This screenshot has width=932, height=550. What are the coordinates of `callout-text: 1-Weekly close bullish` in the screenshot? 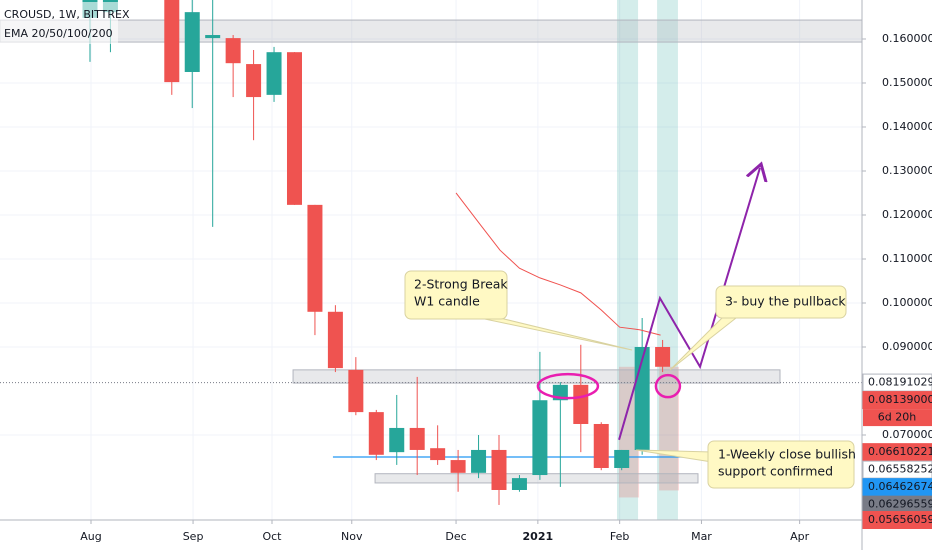 It's located at (787, 454).